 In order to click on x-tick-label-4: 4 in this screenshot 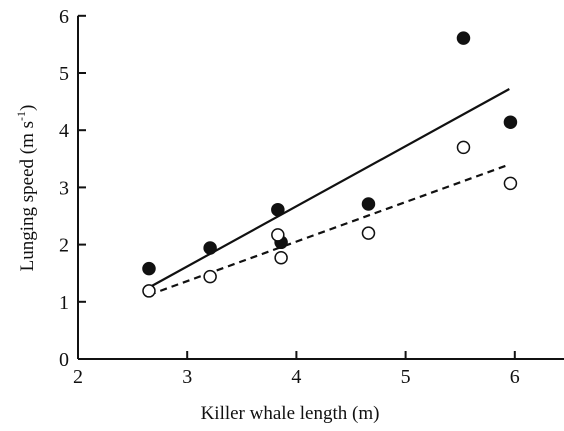, I will do `click(296, 377)`.